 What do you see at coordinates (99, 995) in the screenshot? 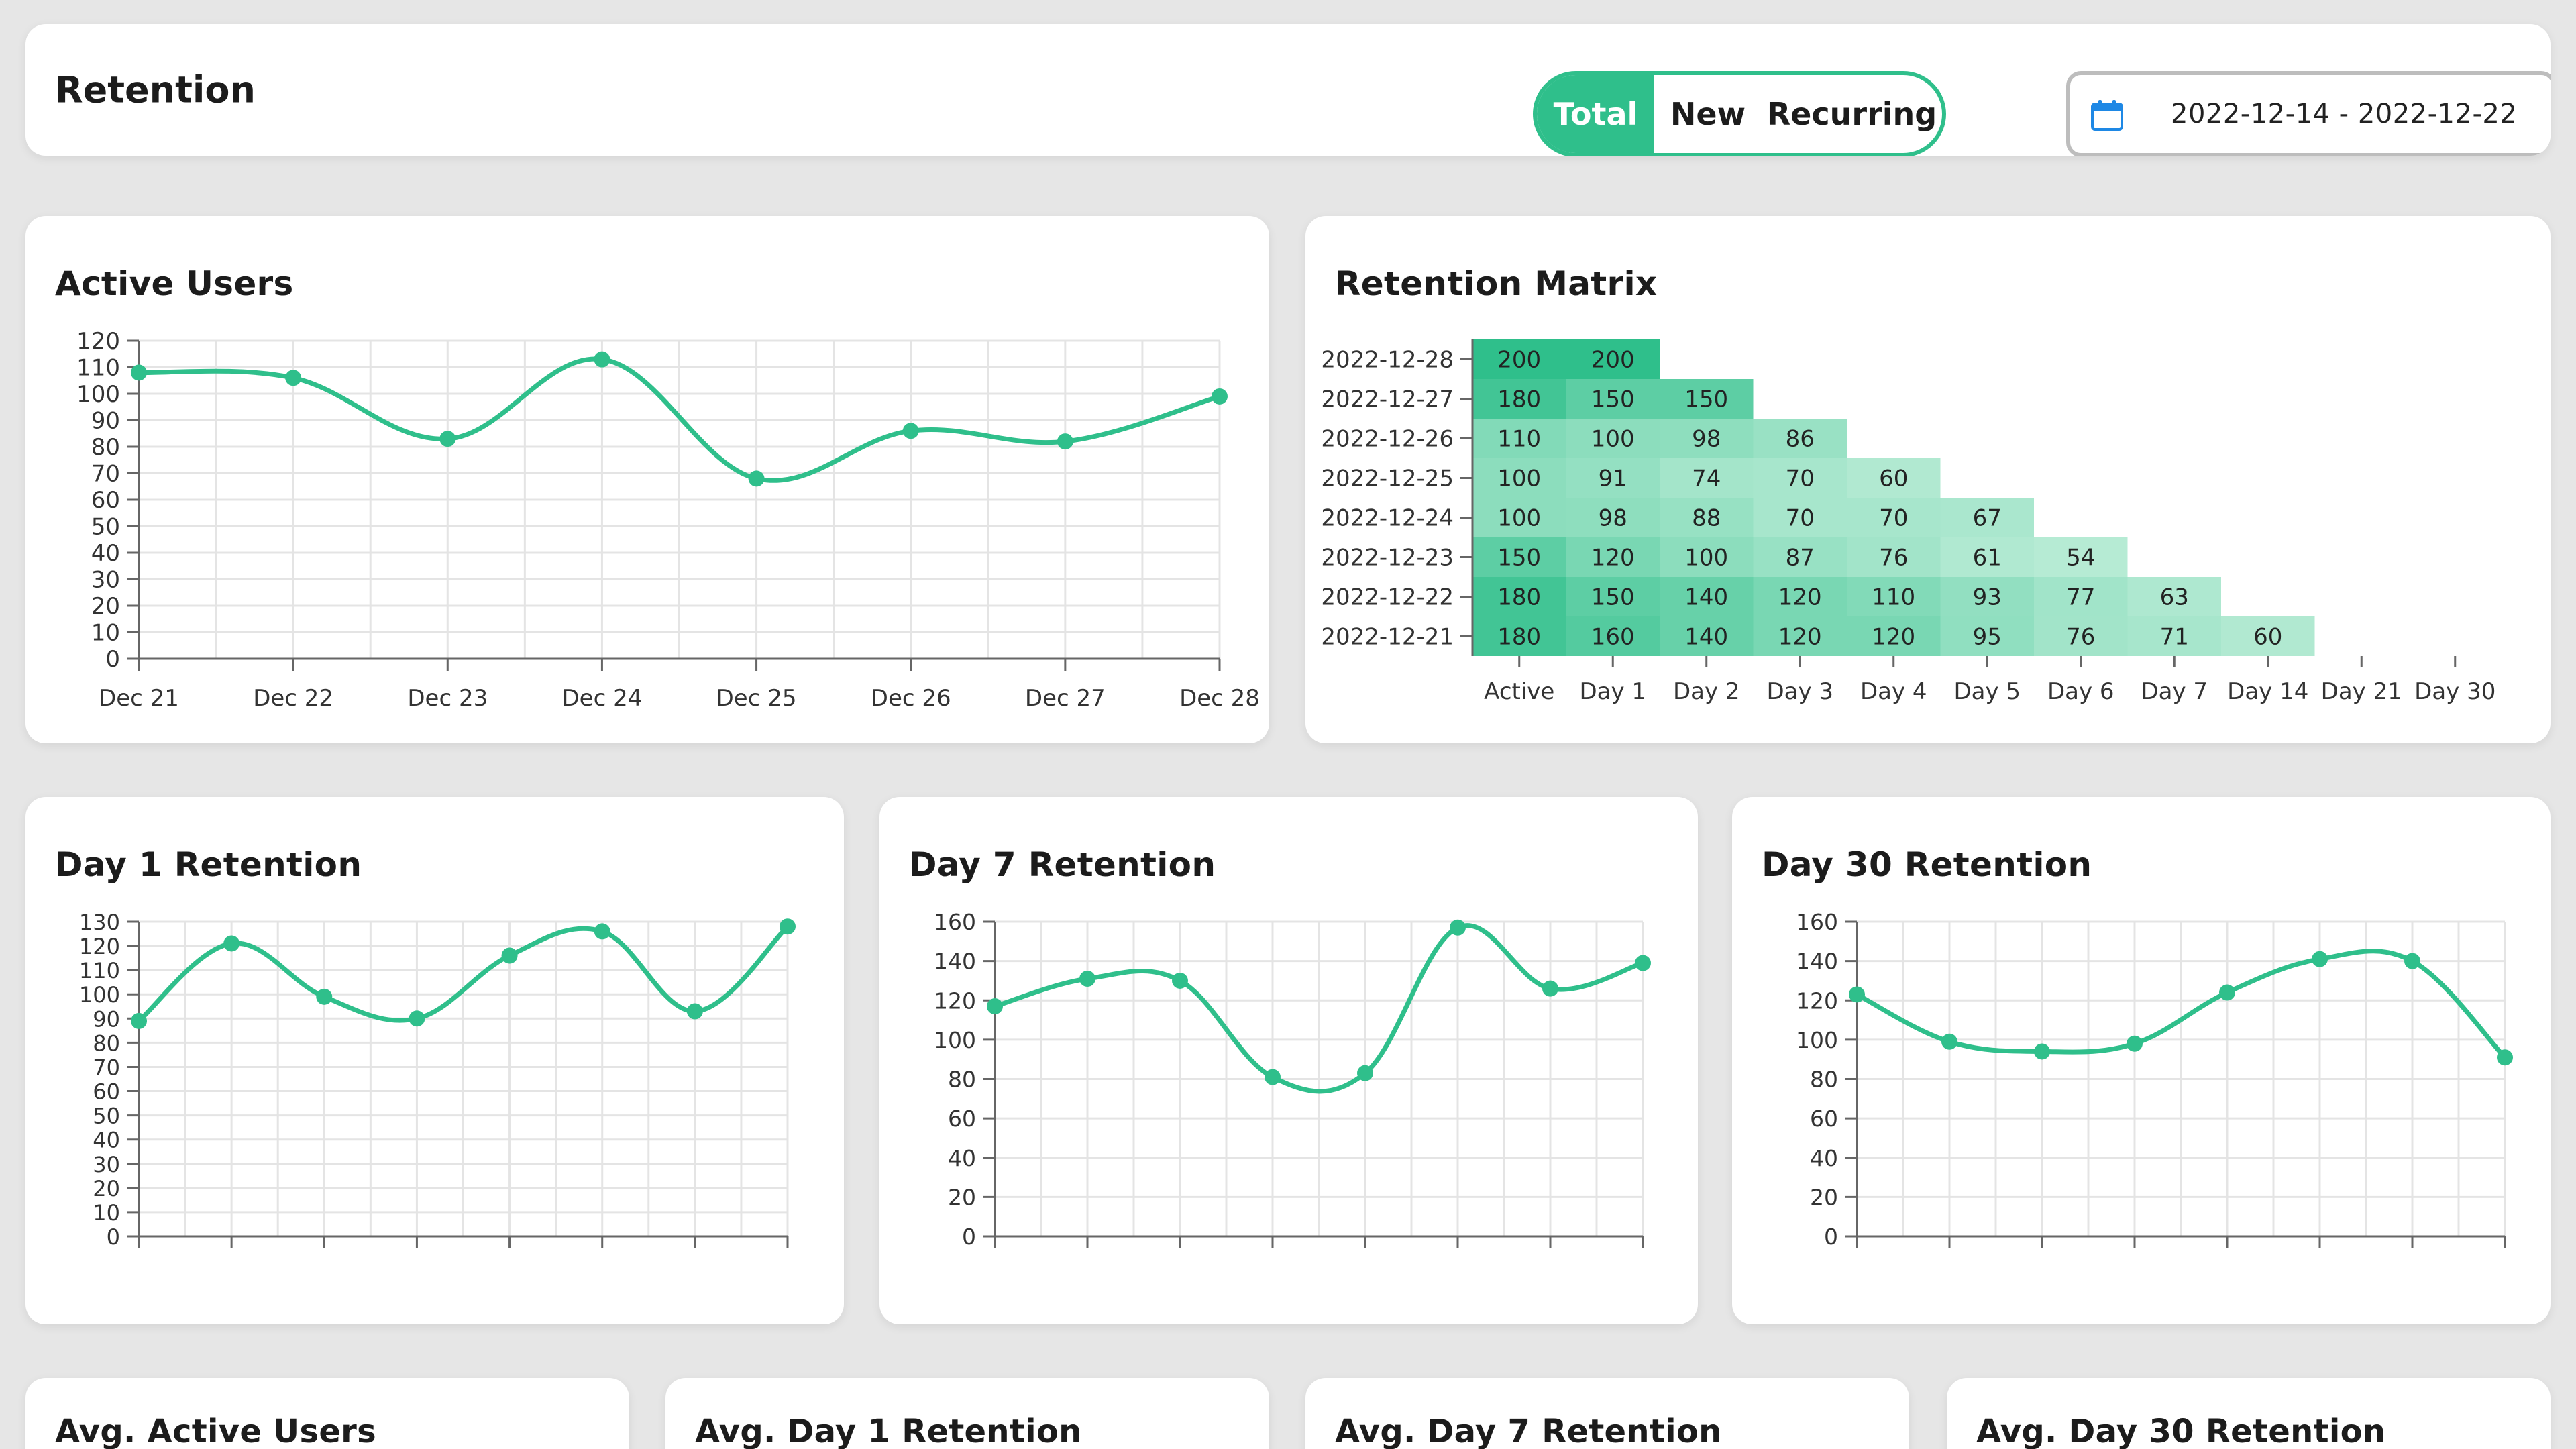
I see `day1-ytick-label: 100` at bounding box center [99, 995].